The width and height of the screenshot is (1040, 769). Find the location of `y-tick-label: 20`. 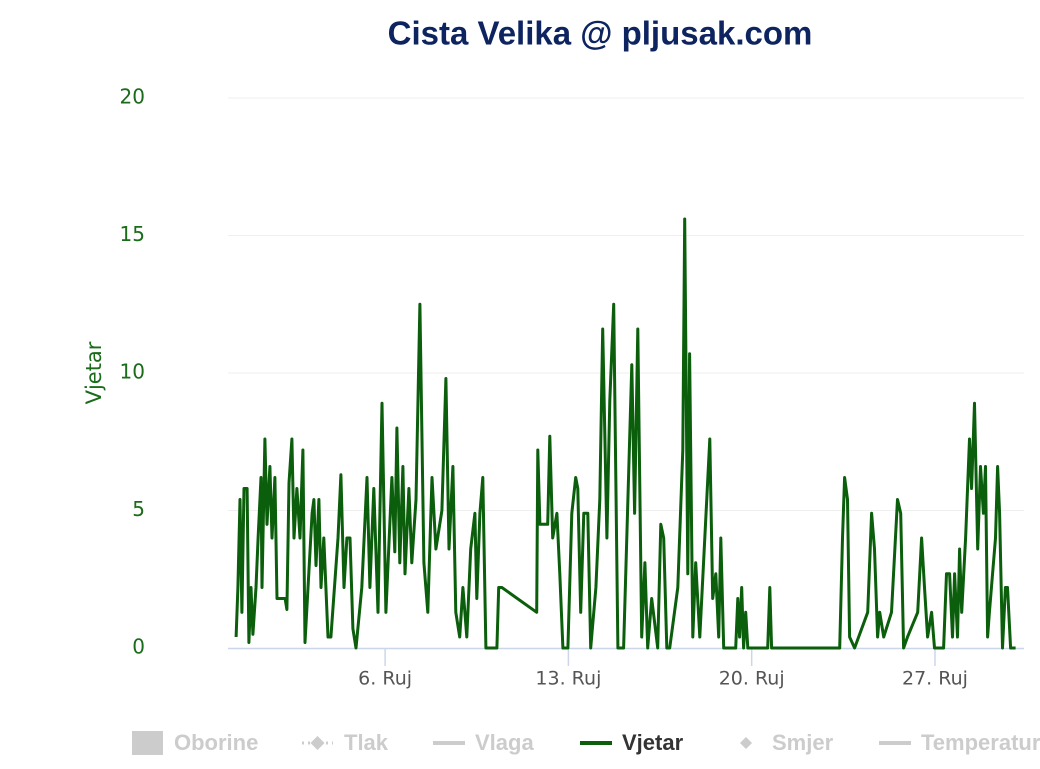

y-tick-label: 20 is located at coordinates (132, 97).